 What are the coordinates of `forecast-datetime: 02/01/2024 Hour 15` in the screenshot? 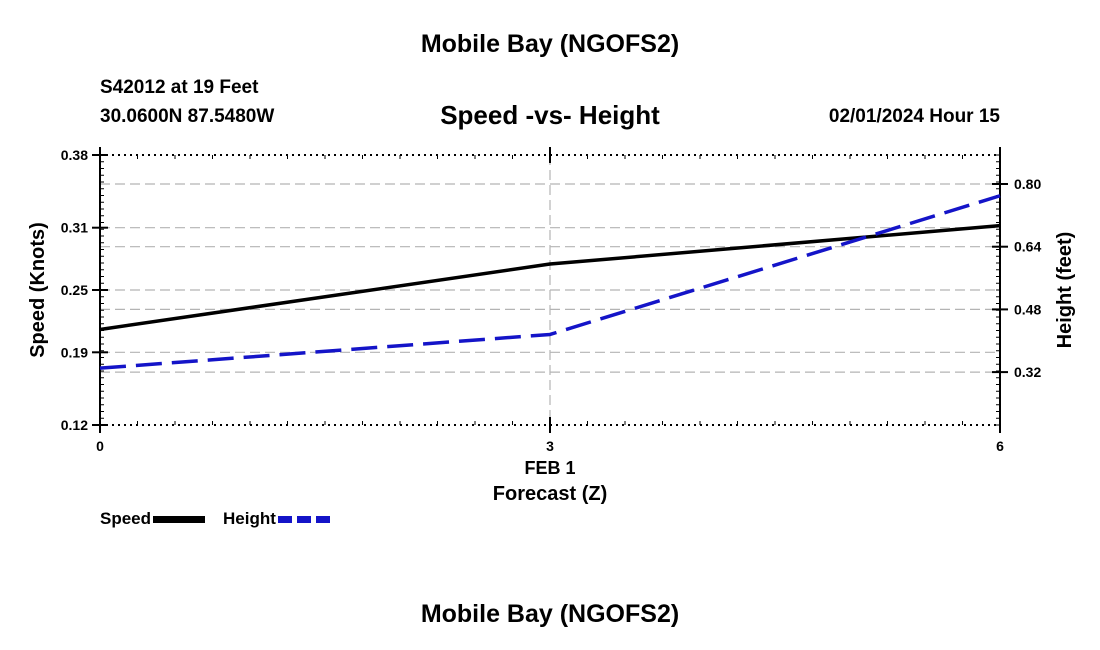 It's located at (914, 116).